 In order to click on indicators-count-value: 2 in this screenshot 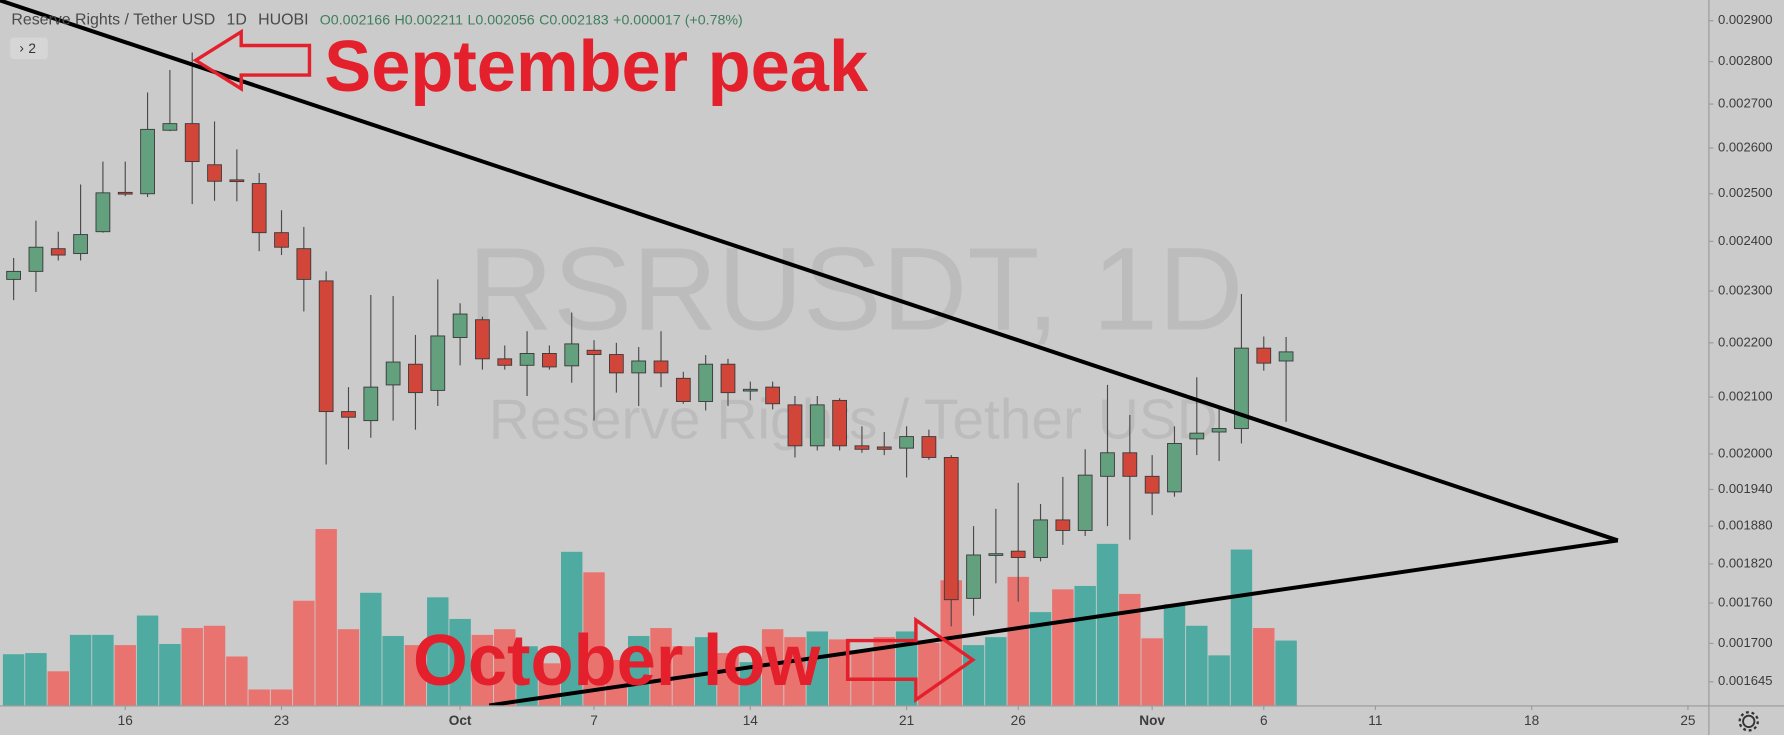, I will do `click(32, 48)`.